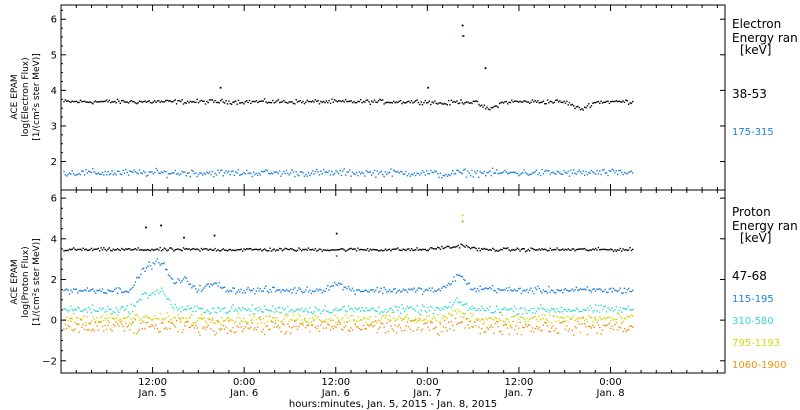  I want to click on spike-point, so click(462, 221).